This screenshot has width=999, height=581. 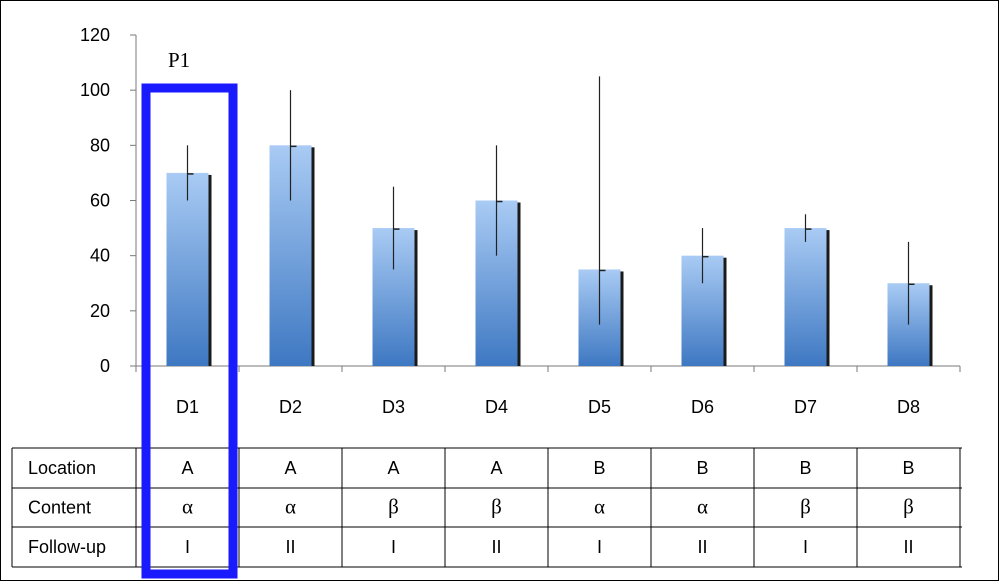 What do you see at coordinates (908, 407) in the screenshot?
I see `x-tick-label: D8` at bounding box center [908, 407].